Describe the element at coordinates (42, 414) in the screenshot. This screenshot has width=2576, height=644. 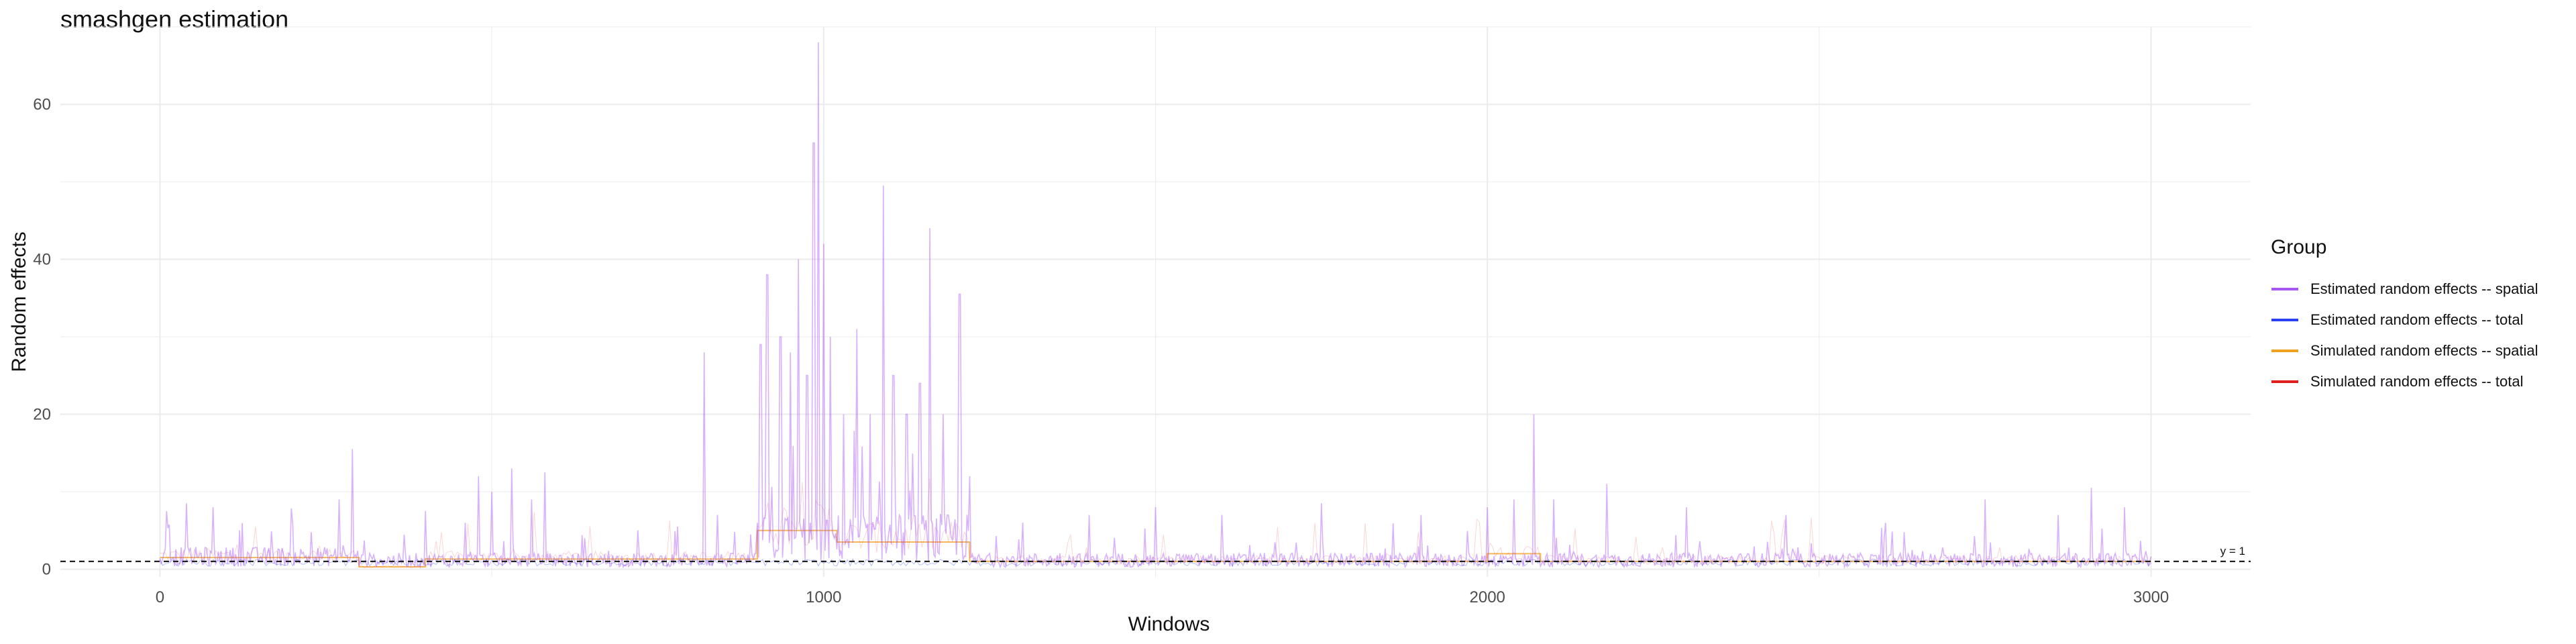
I see `y-tick-label: 20` at that location.